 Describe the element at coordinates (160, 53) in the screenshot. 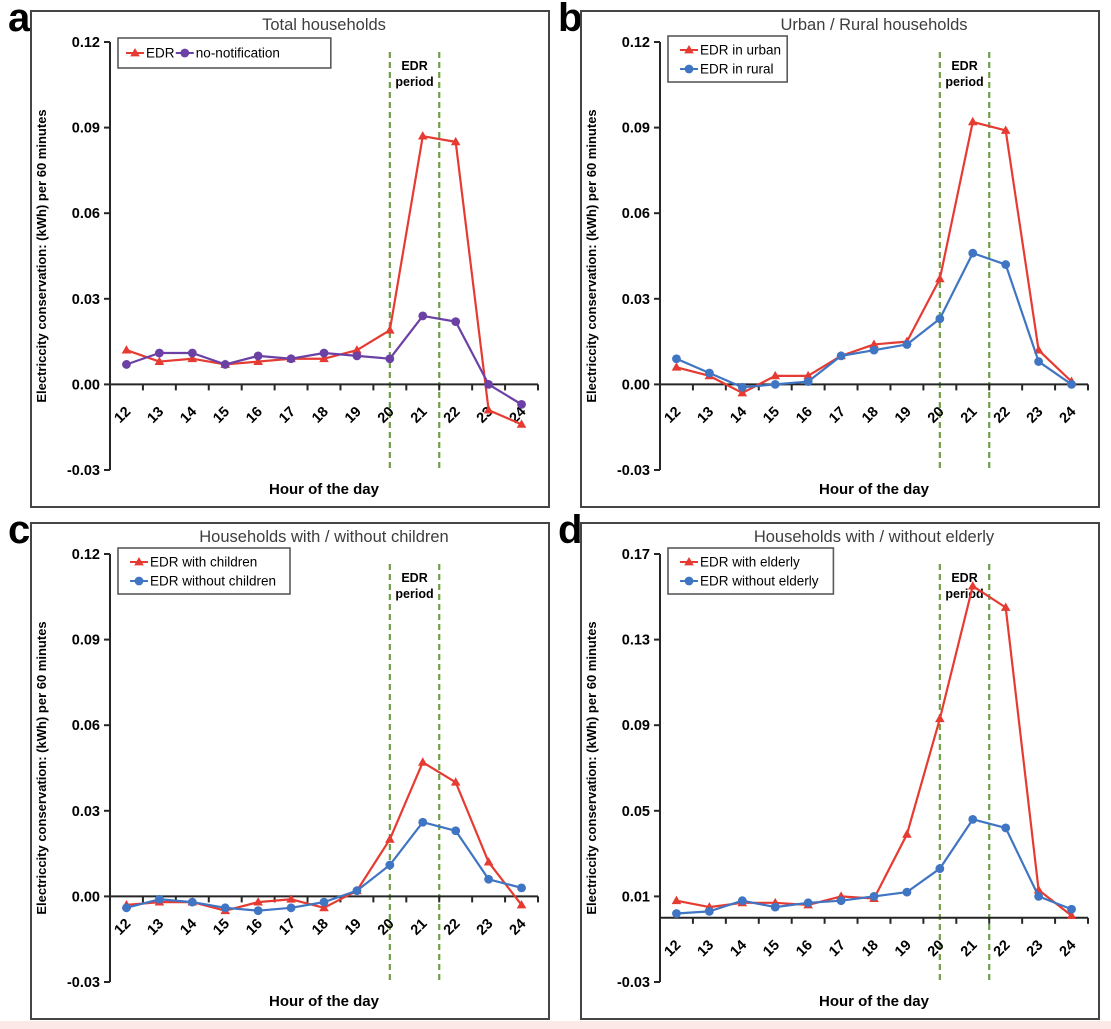

I see `legend-label: EDR` at that location.